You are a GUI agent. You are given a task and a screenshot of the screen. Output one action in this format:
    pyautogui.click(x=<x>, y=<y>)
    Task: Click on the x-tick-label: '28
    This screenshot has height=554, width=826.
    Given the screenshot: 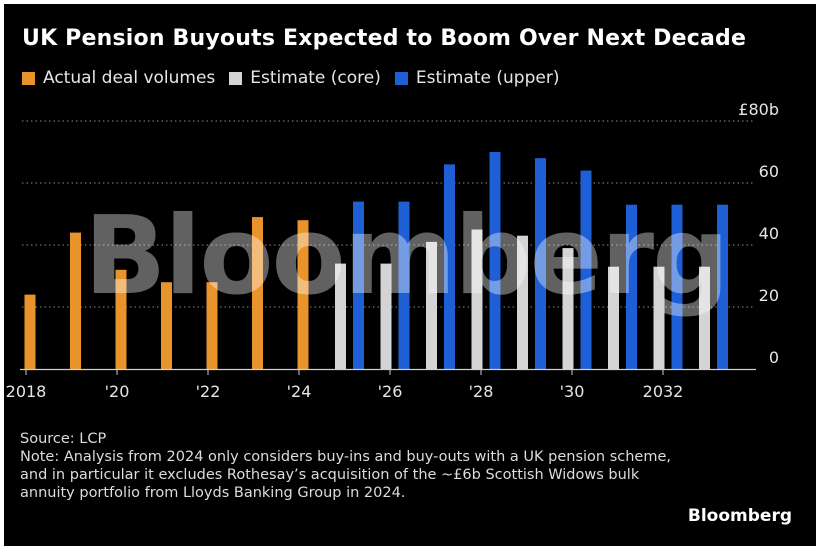 What is the action you would take?
    pyautogui.click(x=481, y=391)
    